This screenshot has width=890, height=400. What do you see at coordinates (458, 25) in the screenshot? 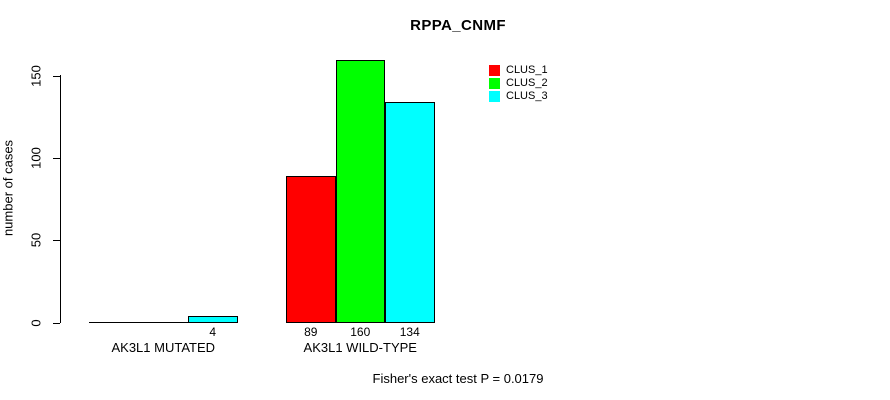
I see `chart-title: RPPA_CNMF` at bounding box center [458, 25].